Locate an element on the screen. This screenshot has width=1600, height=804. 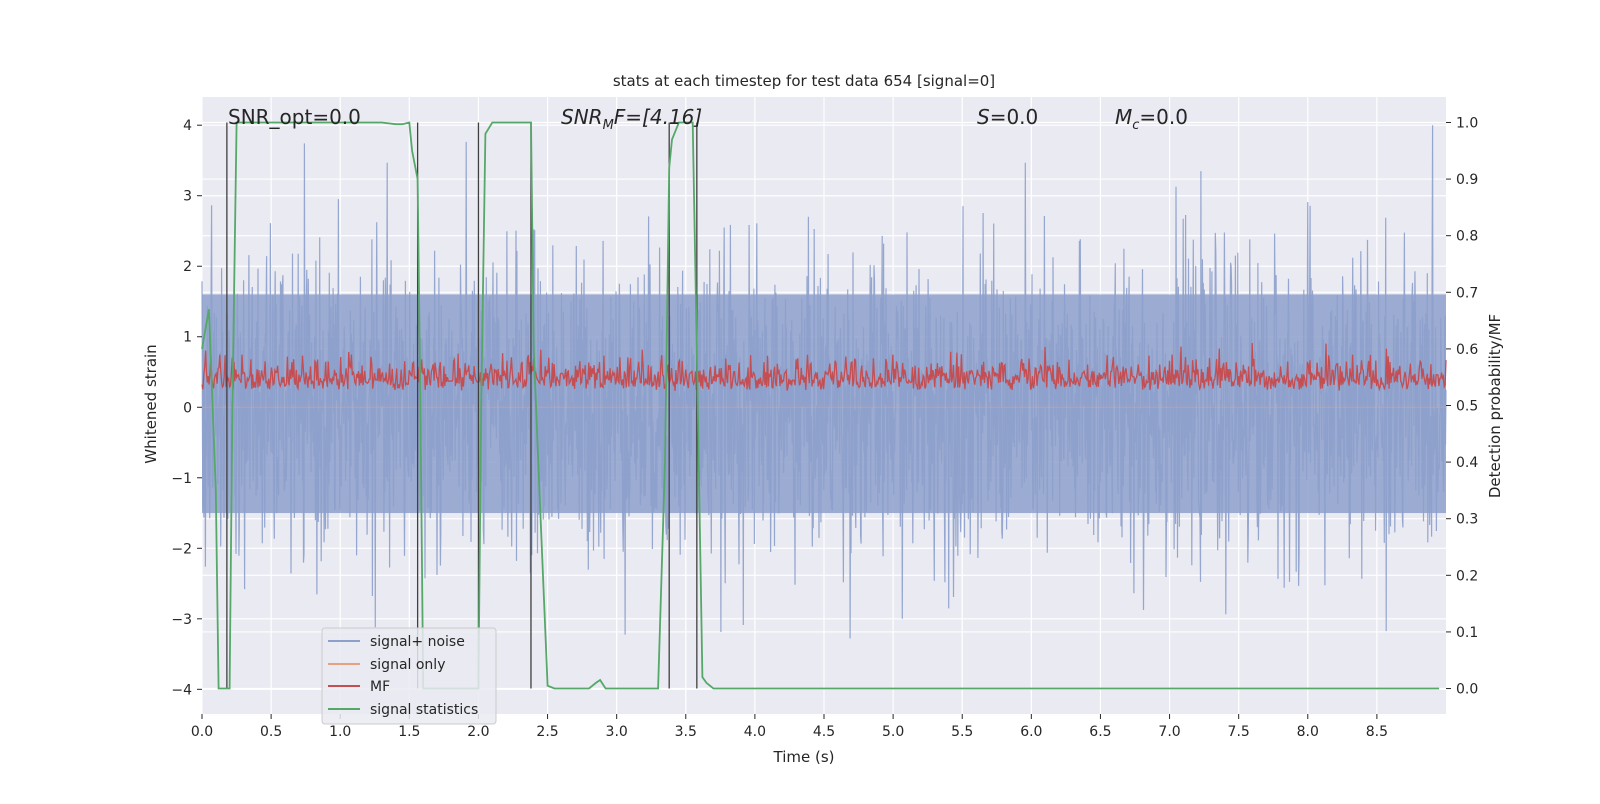
y-tick-label-4: 0 is located at coordinates (187, 408).